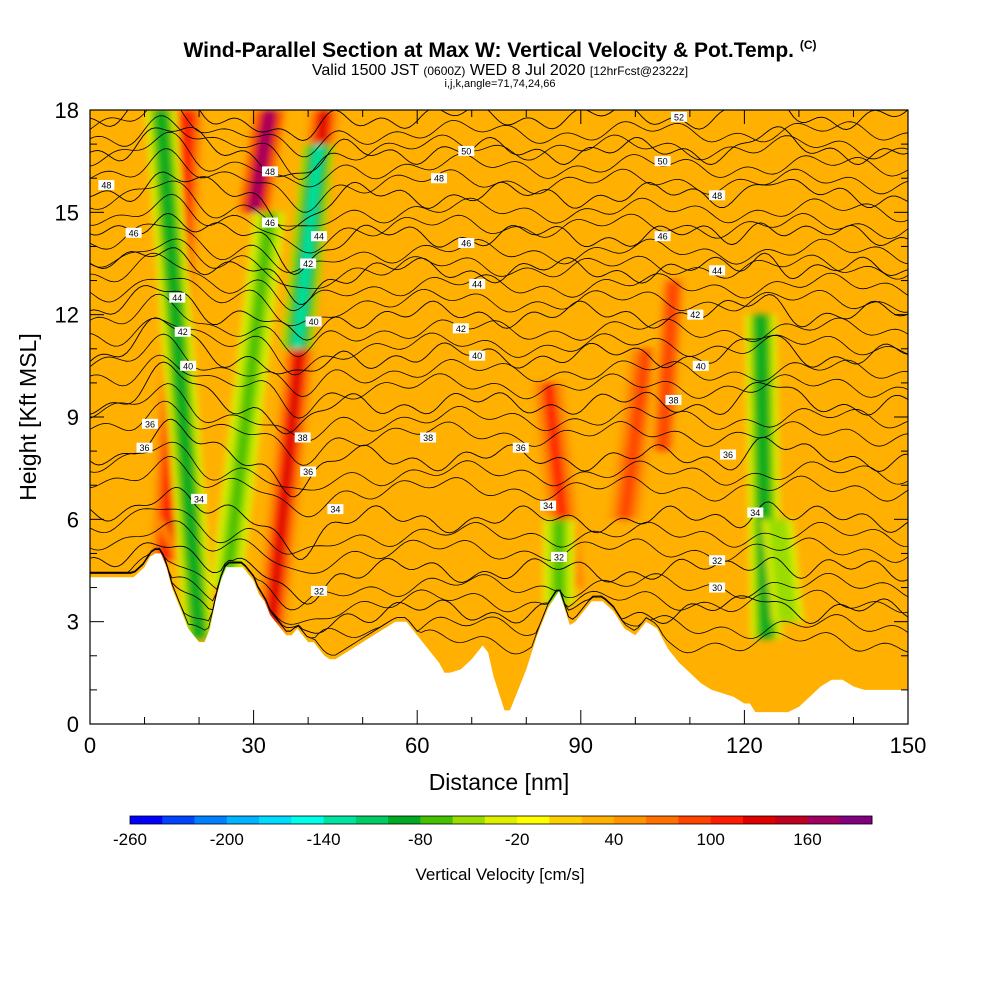  Describe the element at coordinates (581, 745) in the screenshot. I see `x-tick-label: 90` at that location.